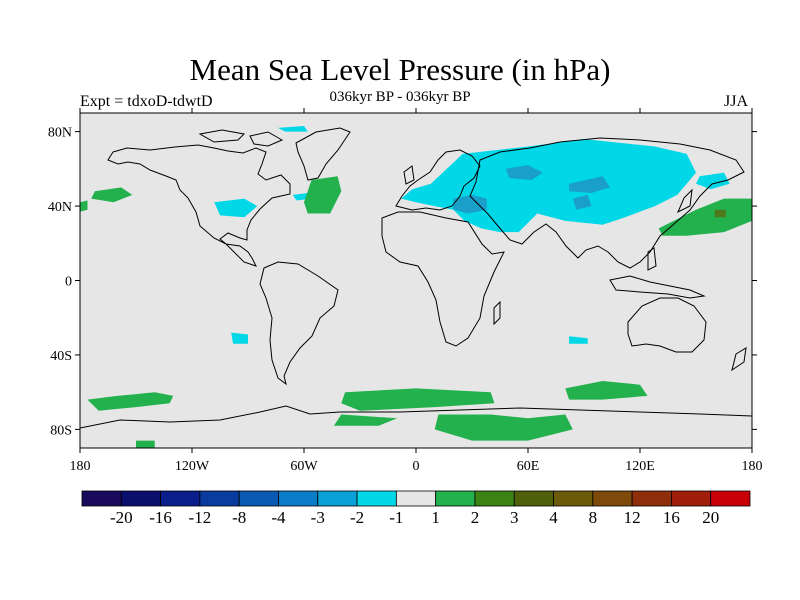 The height and width of the screenshot is (600, 800). I want to click on colorbar-label: -8, so click(239, 517).